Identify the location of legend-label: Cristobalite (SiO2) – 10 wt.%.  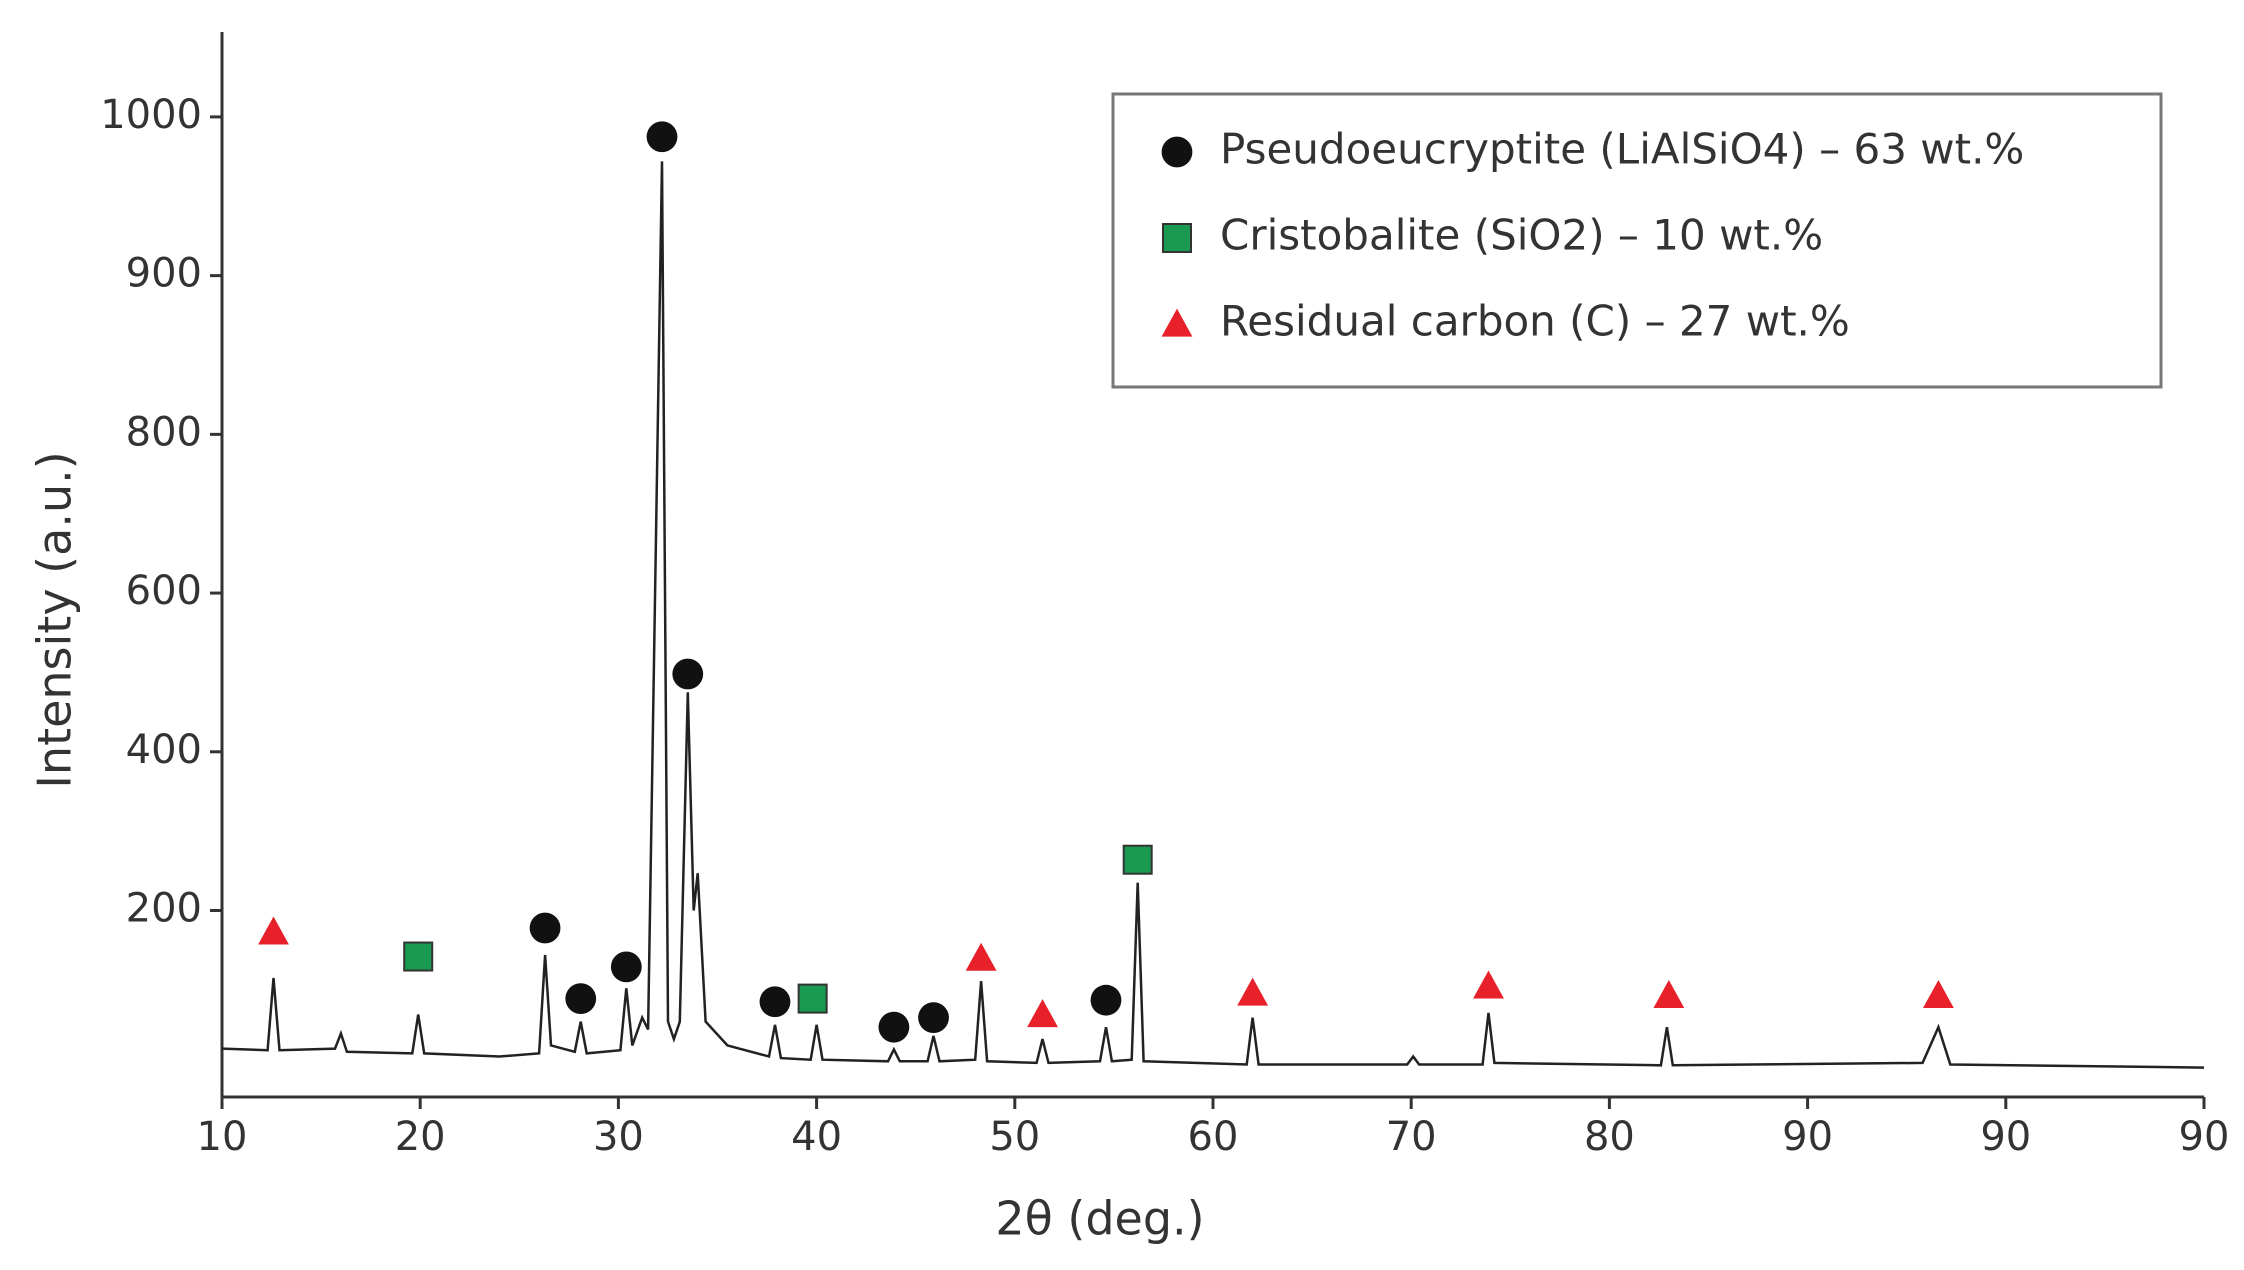
(1521, 235).